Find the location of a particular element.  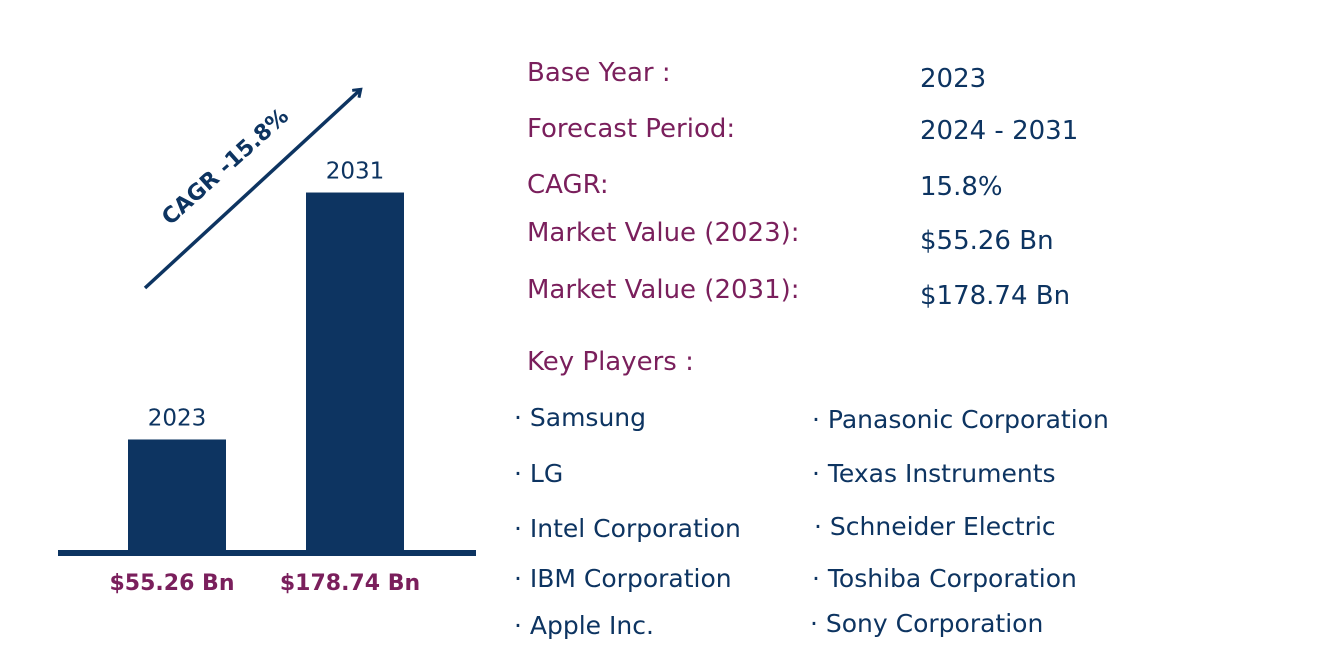

key-player-item: · Apple Inc. is located at coordinates (584, 625).